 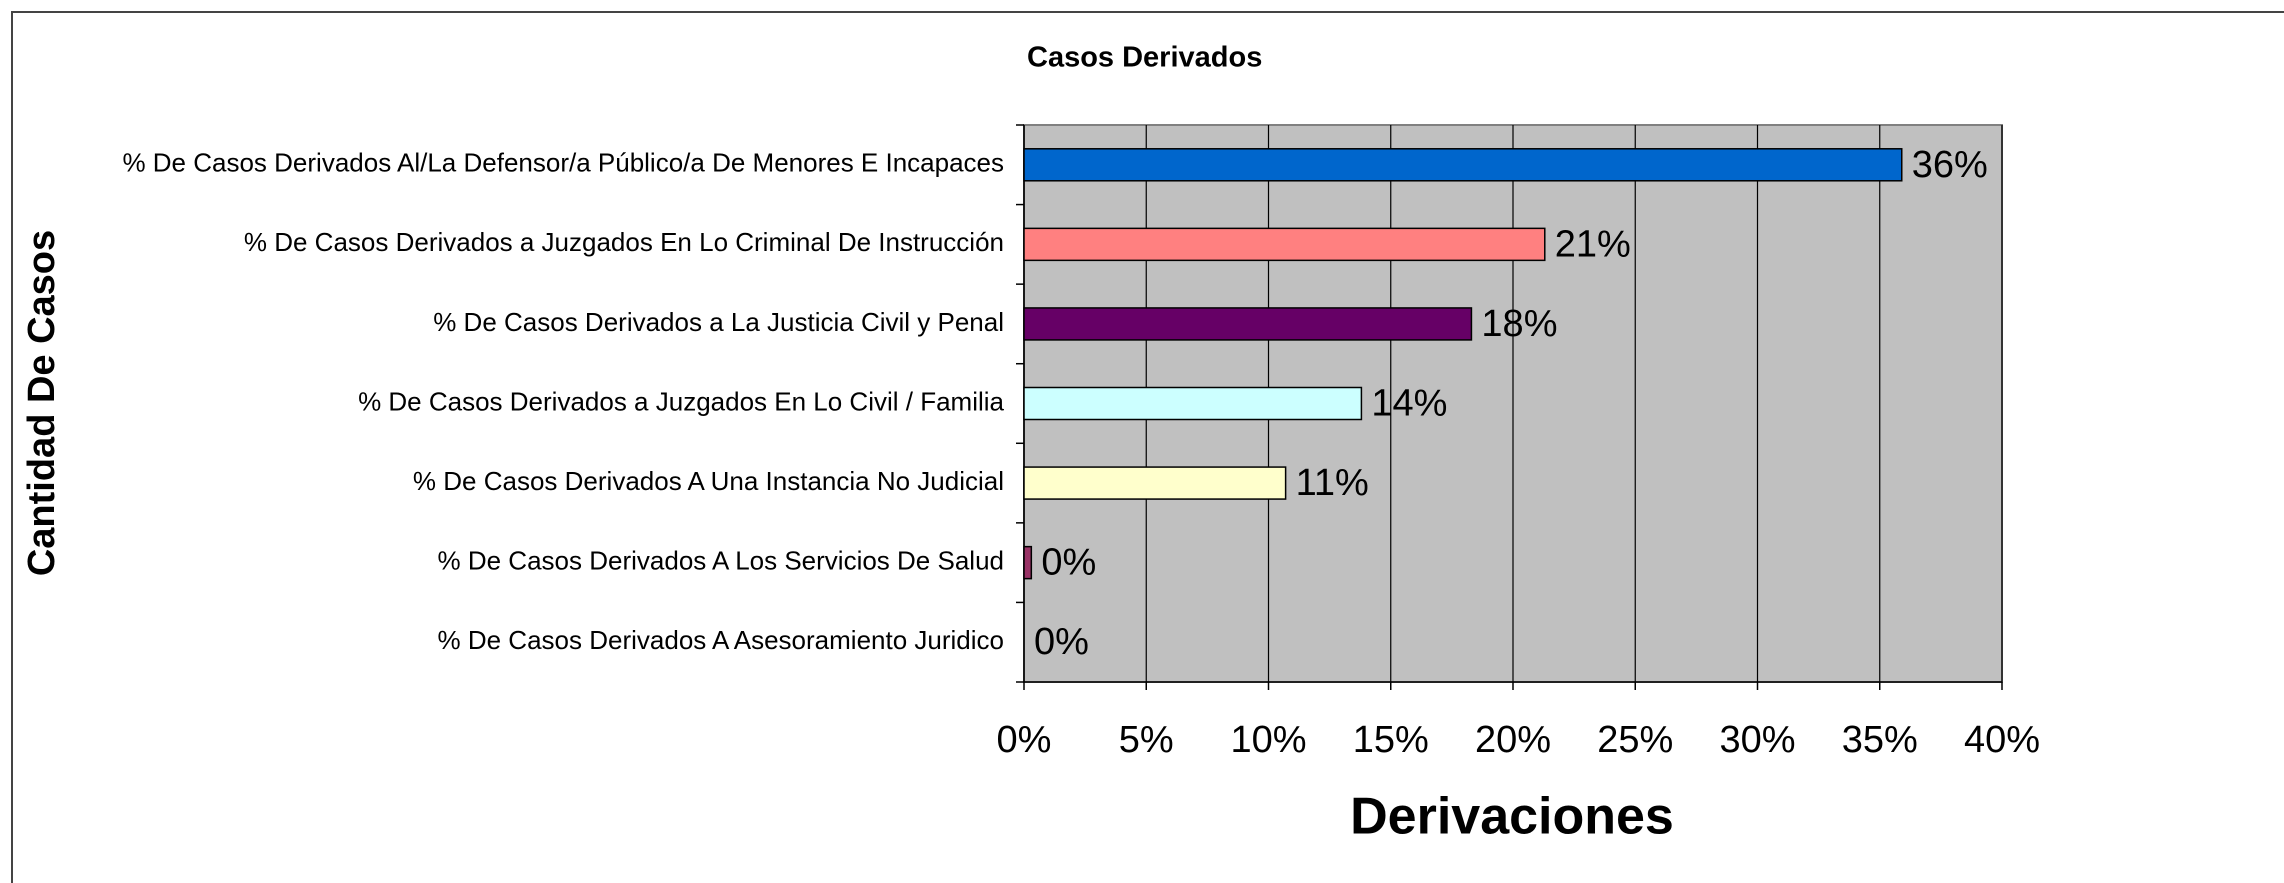 What do you see at coordinates (1409, 404) in the screenshot?
I see `value-label: 14%` at bounding box center [1409, 404].